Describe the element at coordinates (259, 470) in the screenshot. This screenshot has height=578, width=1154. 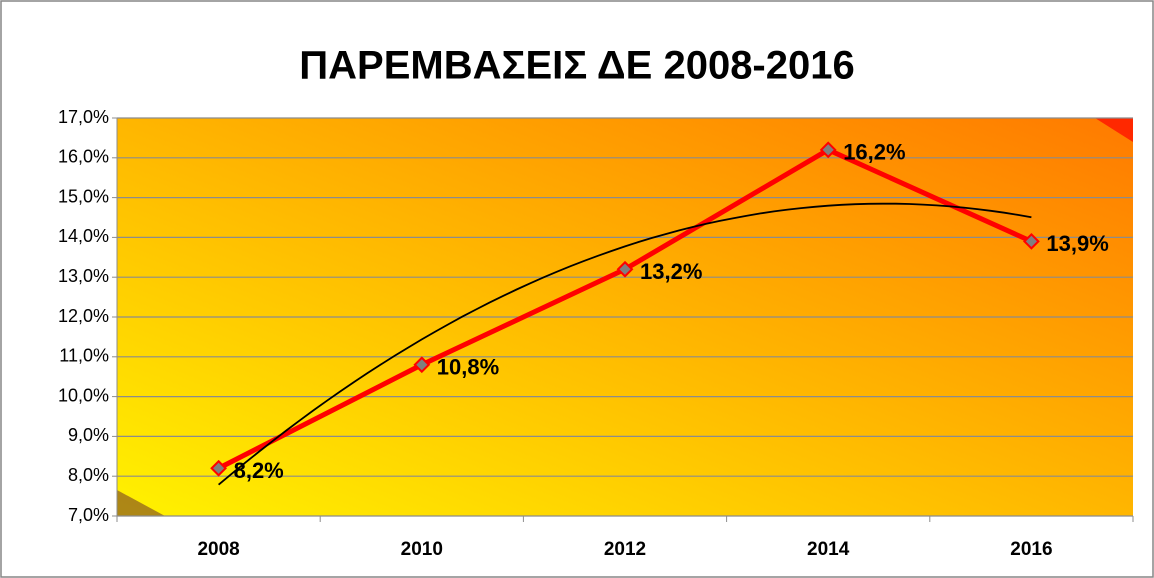
I see `data-label: 8,2%` at that location.